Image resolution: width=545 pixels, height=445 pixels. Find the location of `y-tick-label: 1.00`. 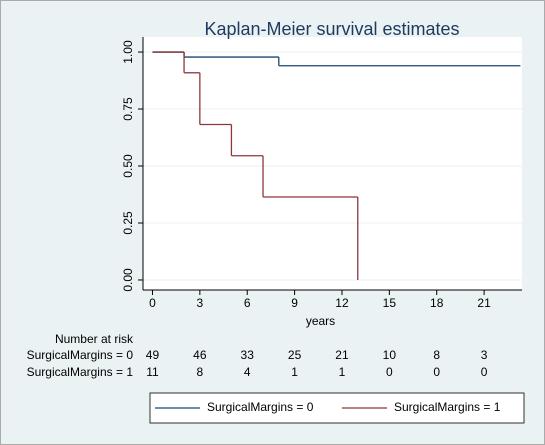

y-tick-label: 1.00 is located at coordinates (128, 52).